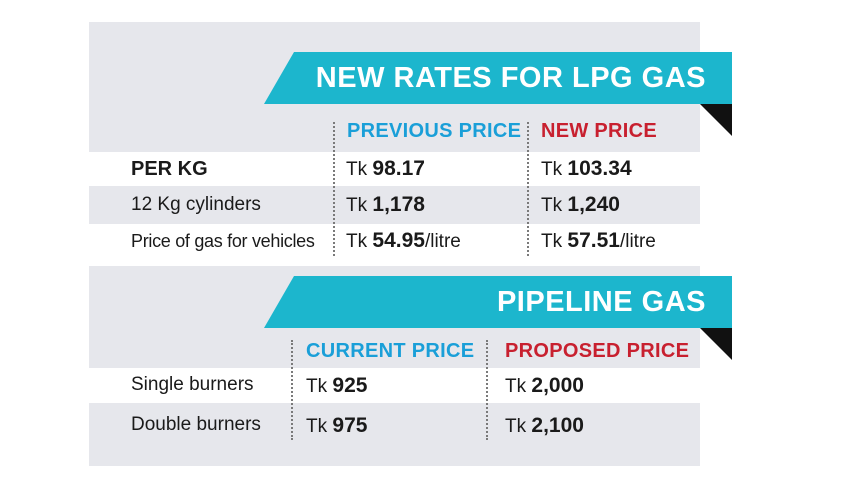  I want to click on proposed-value: 2,000, so click(557, 385).